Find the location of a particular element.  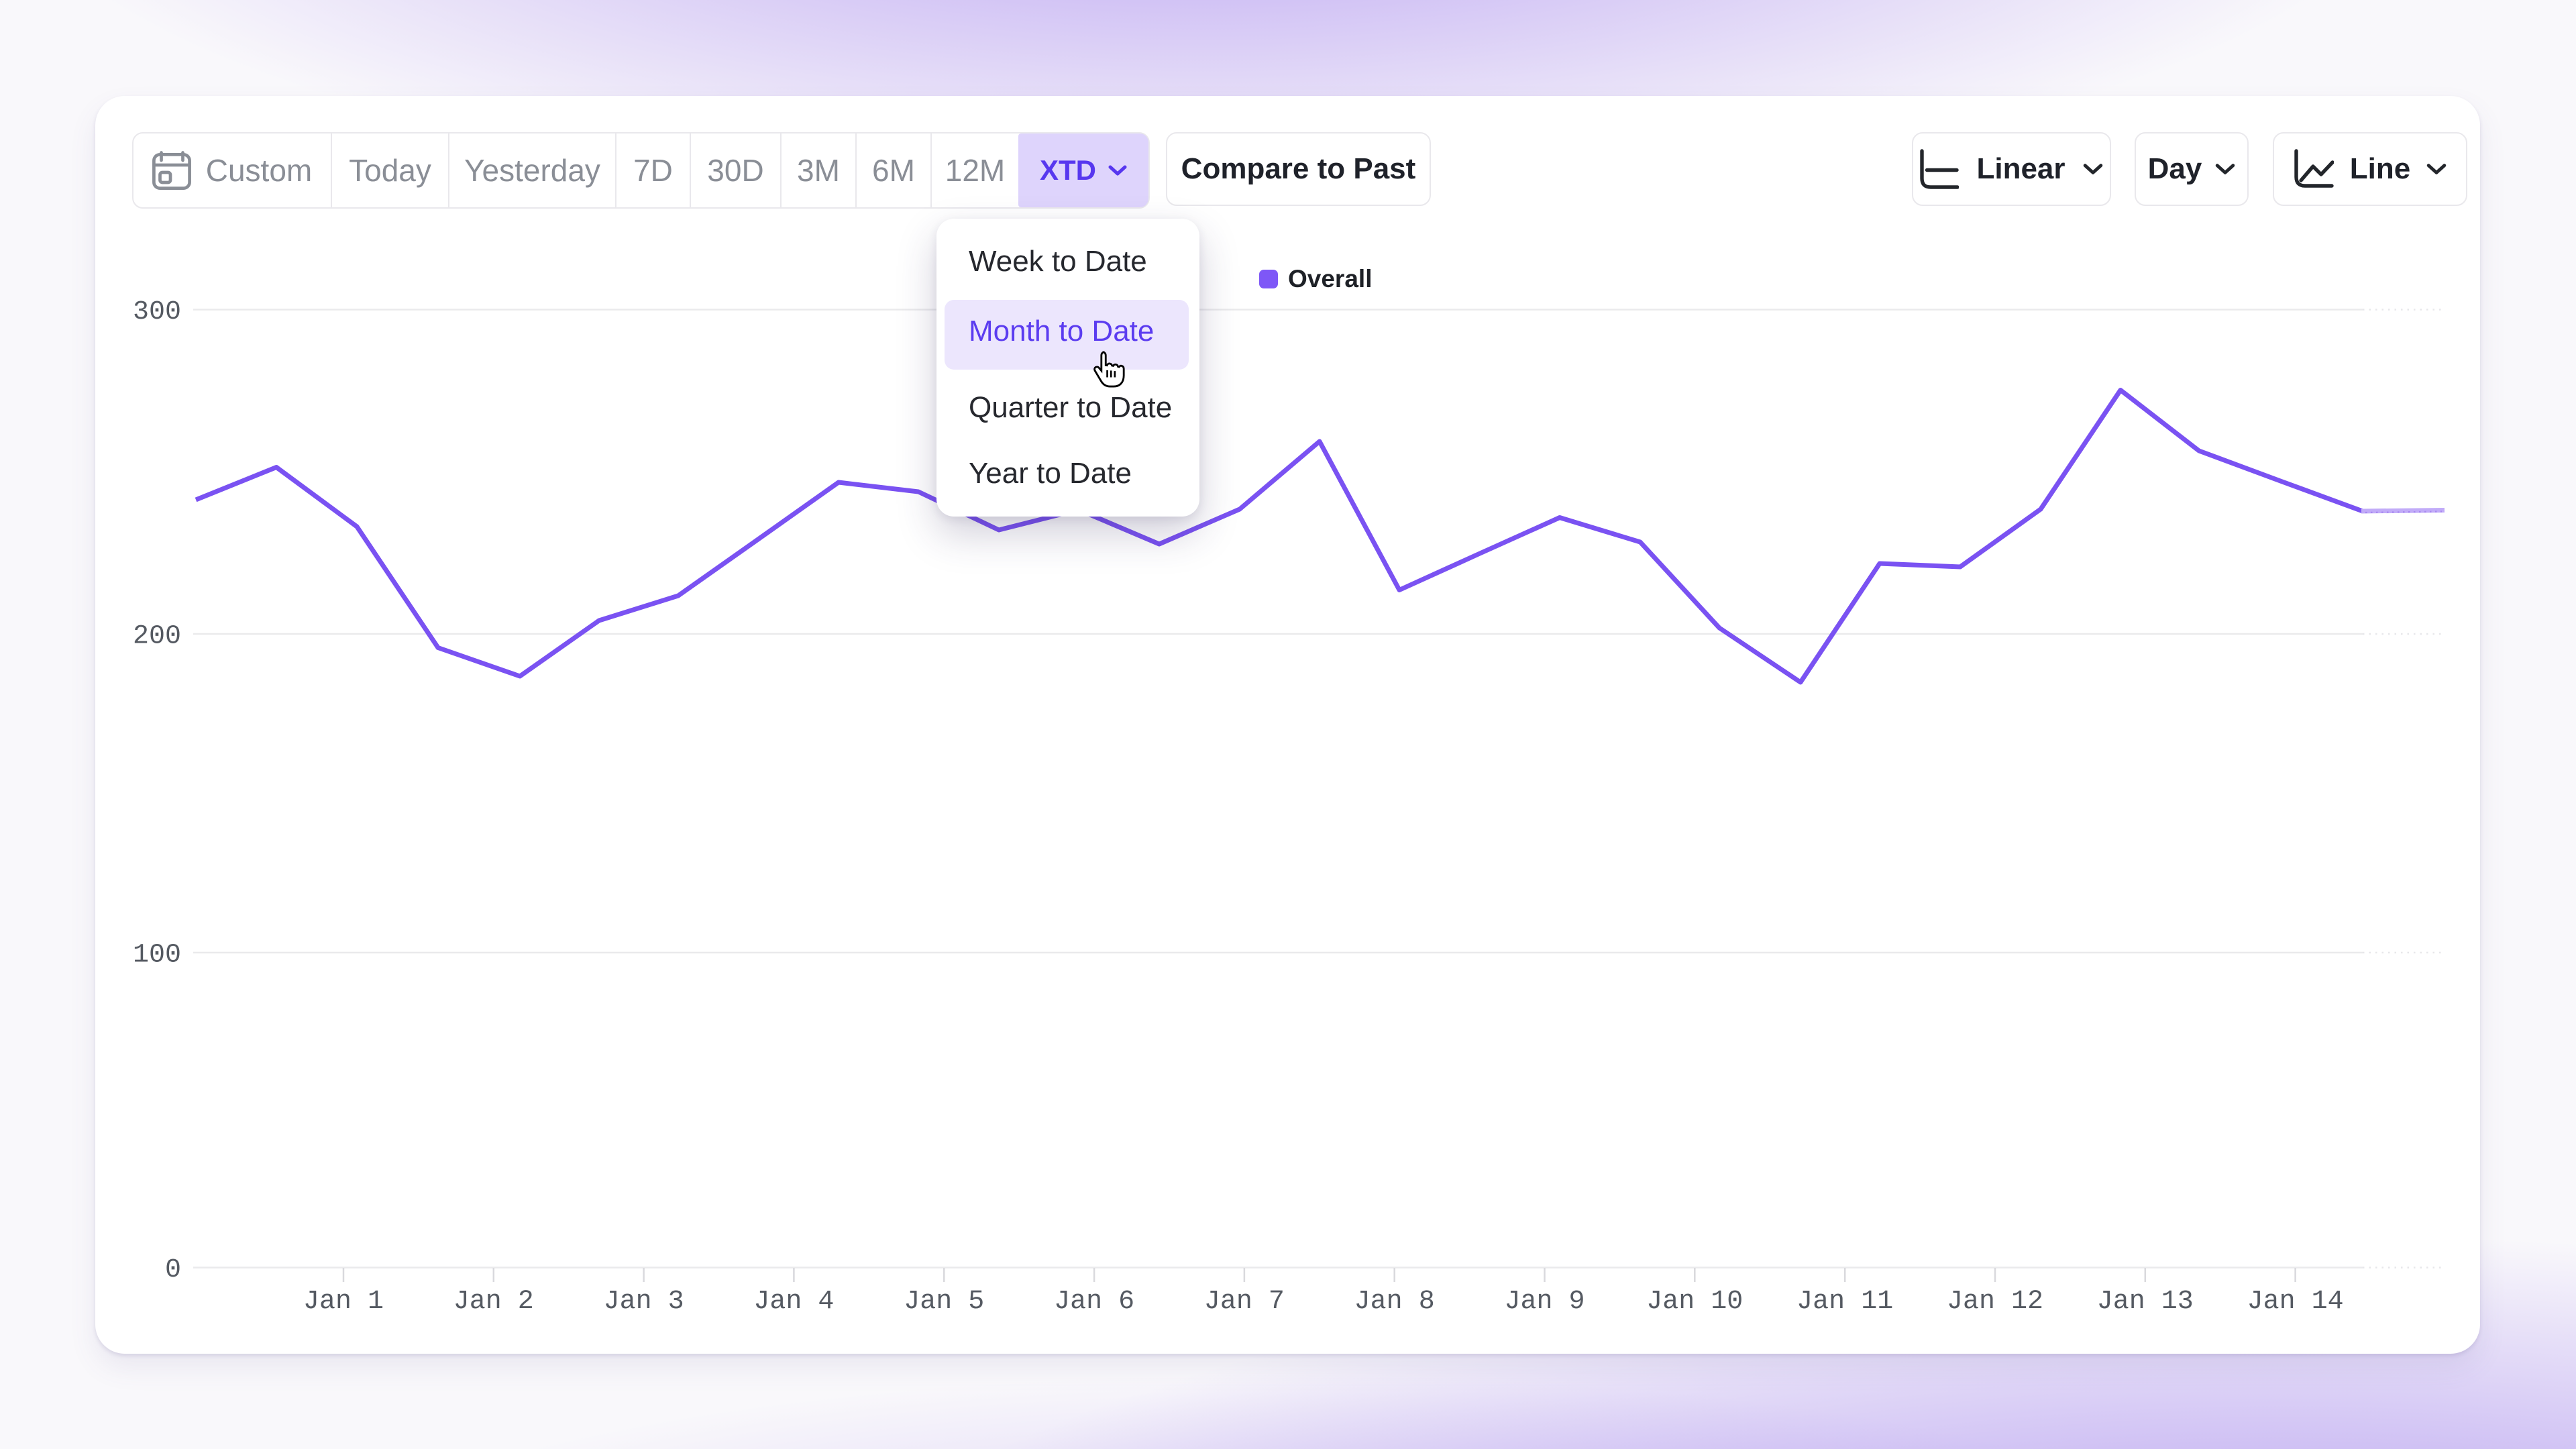

svg-text: Jan 1 is located at coordinates (343, 1302).